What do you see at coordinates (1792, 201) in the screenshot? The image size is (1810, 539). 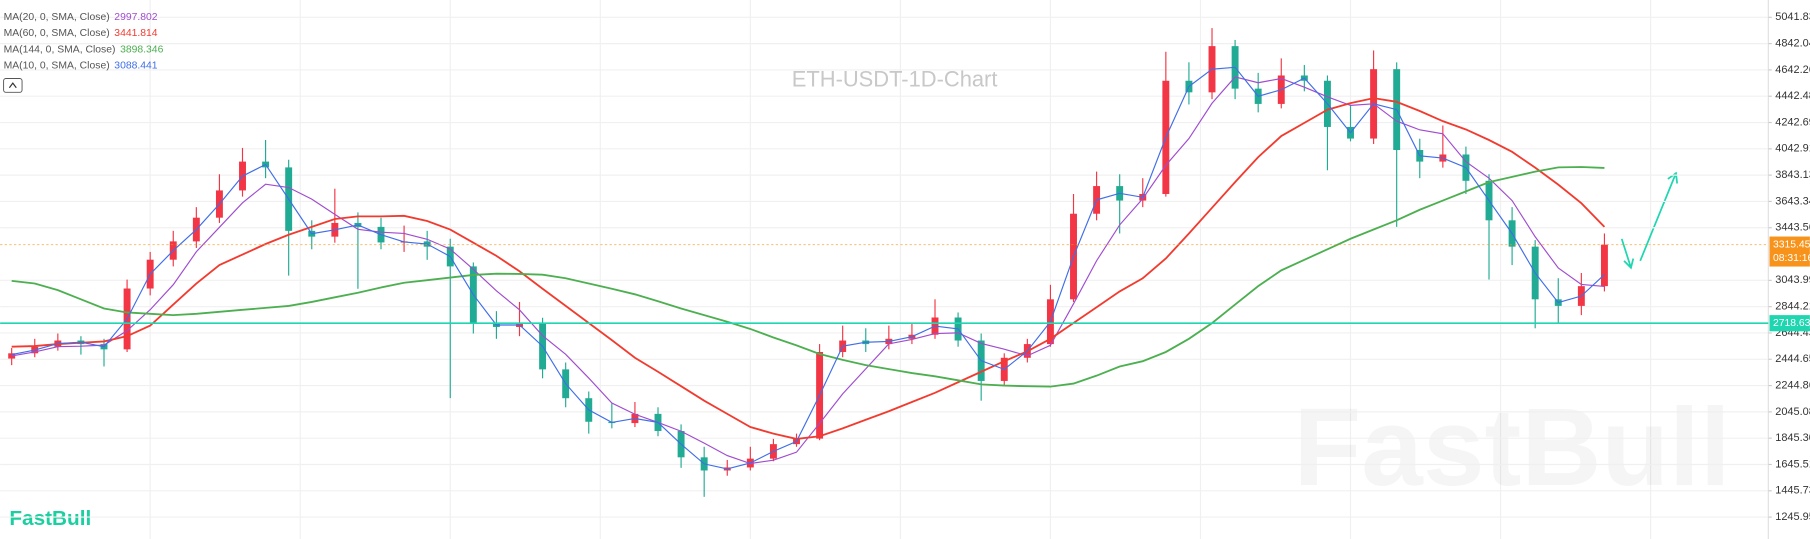 I see `y-tick-label: 3643.34` at bounding box center [1792, 201].